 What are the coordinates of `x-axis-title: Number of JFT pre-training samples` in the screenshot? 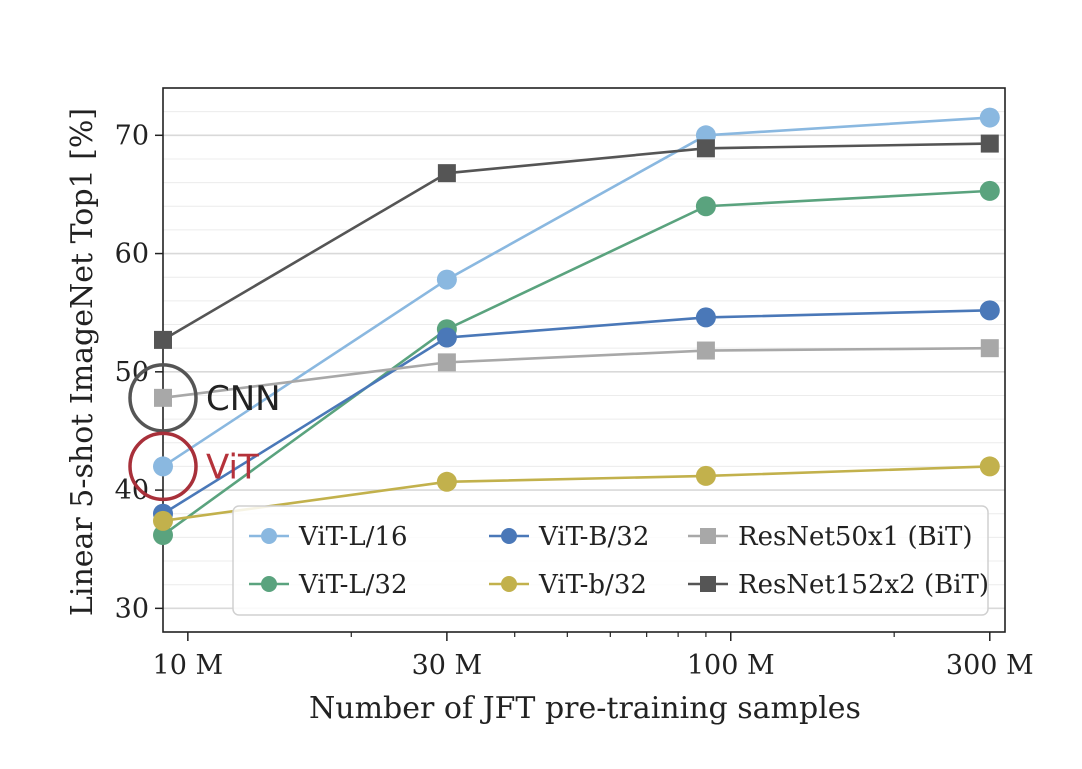 It's located at (585, 708).